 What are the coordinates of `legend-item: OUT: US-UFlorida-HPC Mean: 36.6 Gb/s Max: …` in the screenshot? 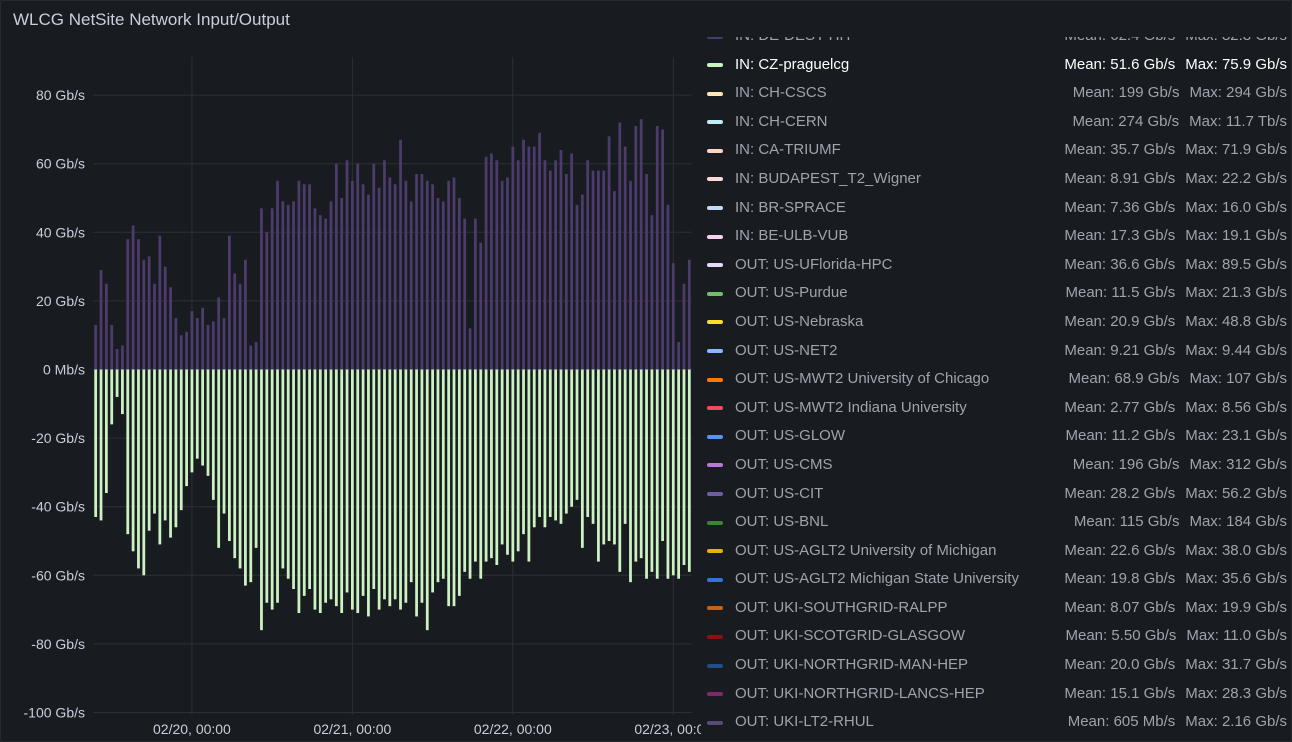 It's located at (996, 265).